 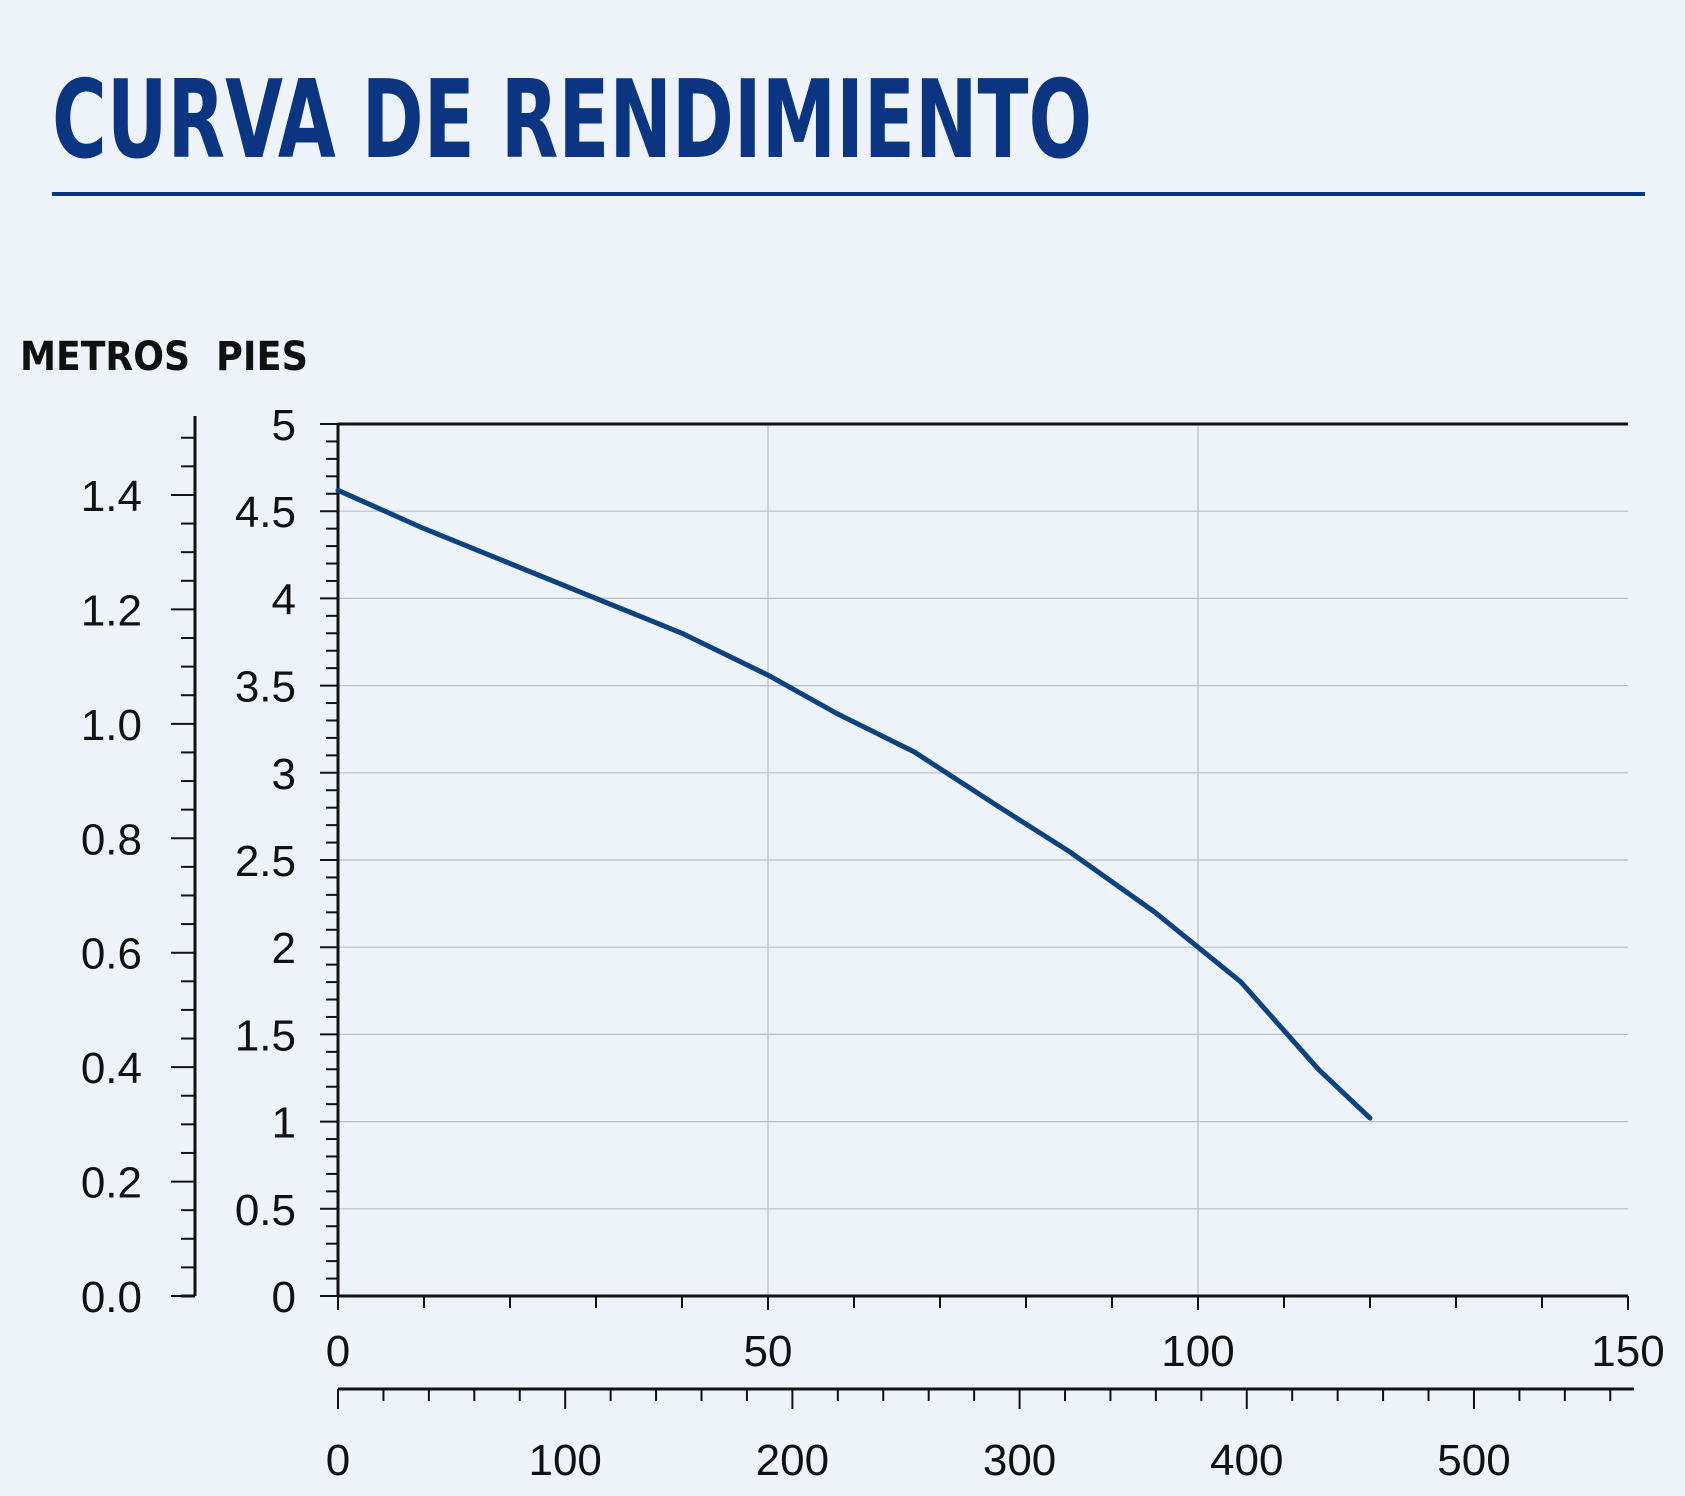 What do you see at coordinates (265, 687) in the screenshot?
I see `pies-tick-label: 3.5` at bounding box center [265, 687].